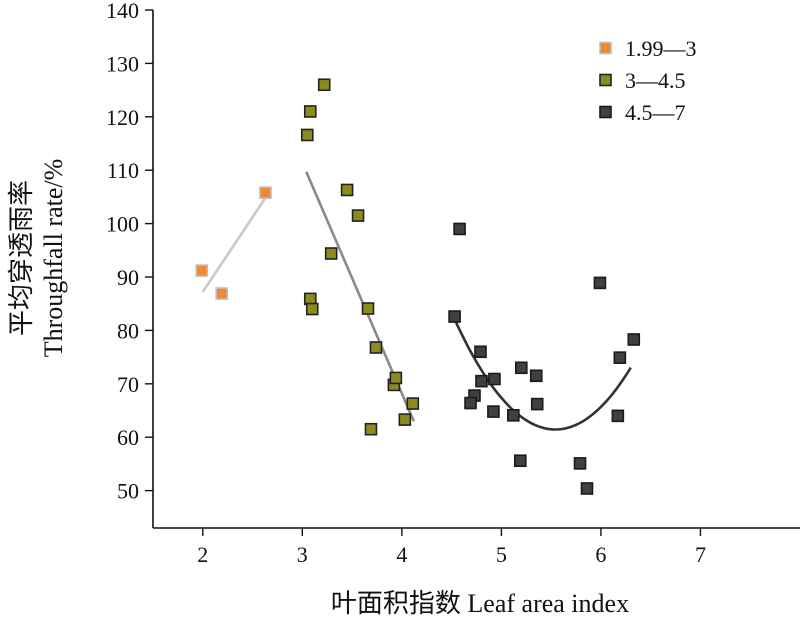 The height and width of the screenshot is (620, 800). What do you see at coordinates (122, 117) in the screenshot?
I see `y-tick-label: 120` at bounding box center [122, 117].